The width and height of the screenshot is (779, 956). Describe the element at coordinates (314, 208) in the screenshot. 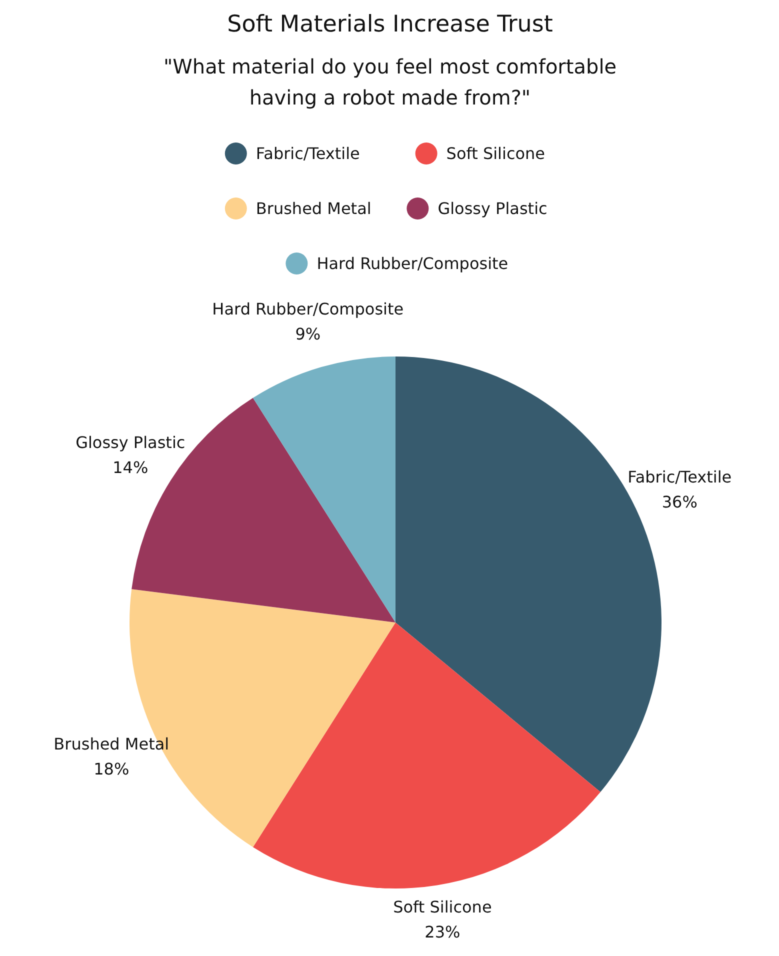

I see `legend-label: Brushed Metal` at that location.